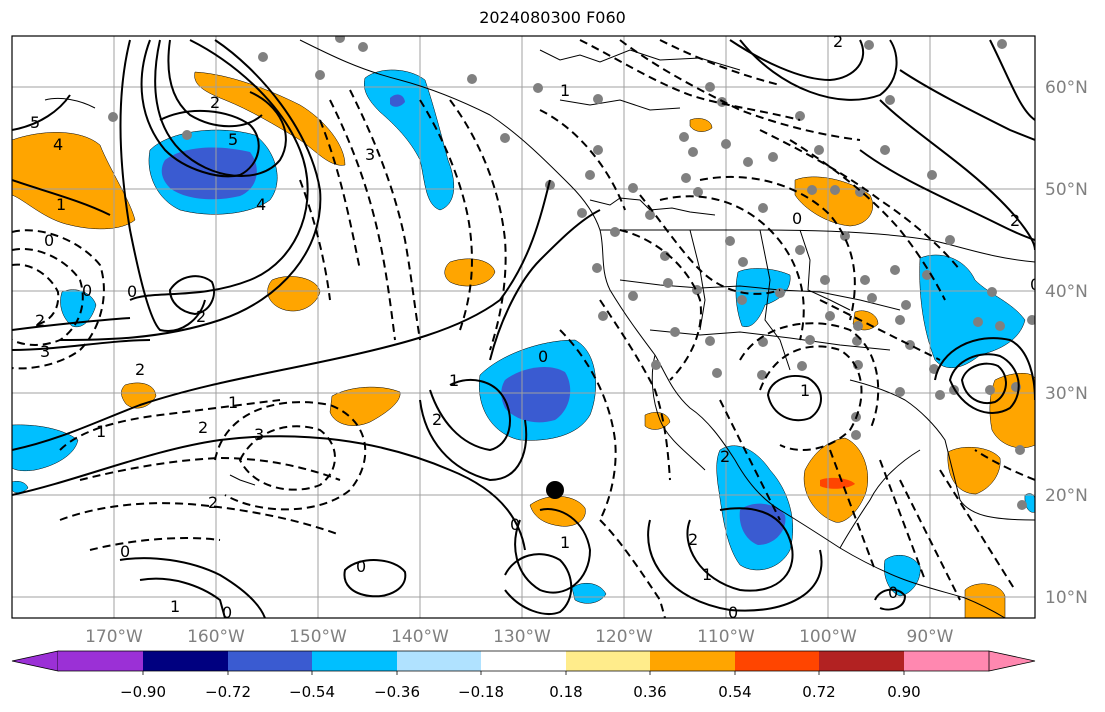 This screenshot has height=712, width=1105. What do you see at coordinates (1066, 598) in the screenshot?
I see `lat-label: 10°N` at bounding box center [1066, 598].